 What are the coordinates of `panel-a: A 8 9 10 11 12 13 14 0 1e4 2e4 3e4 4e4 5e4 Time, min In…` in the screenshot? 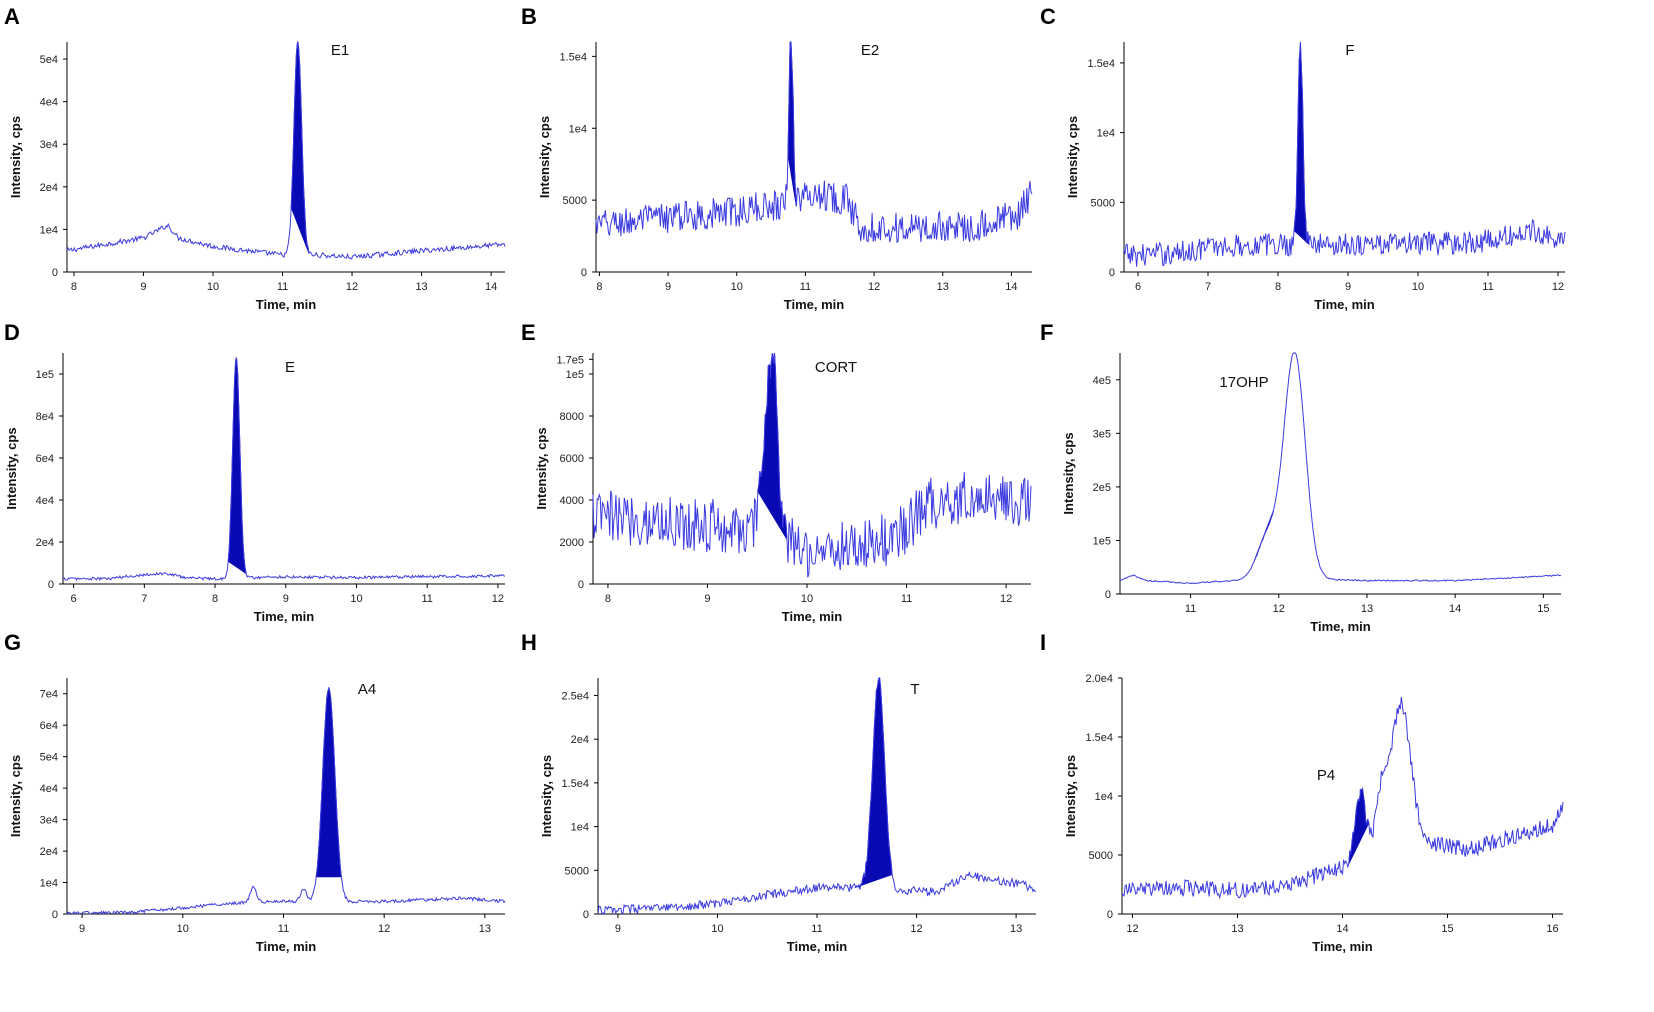 It's located at (255, 158).